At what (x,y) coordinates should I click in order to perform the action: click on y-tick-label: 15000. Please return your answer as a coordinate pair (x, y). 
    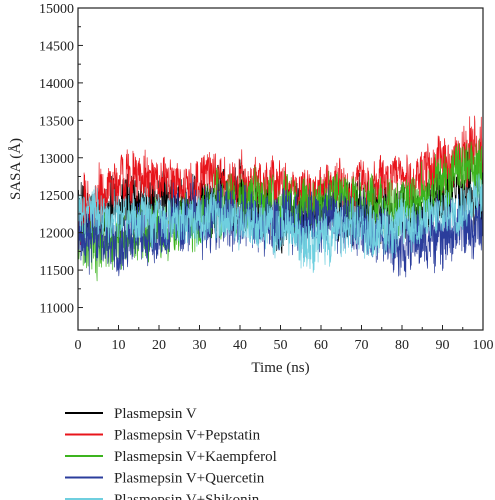
    Looking at the image, I should click on (56, 9).